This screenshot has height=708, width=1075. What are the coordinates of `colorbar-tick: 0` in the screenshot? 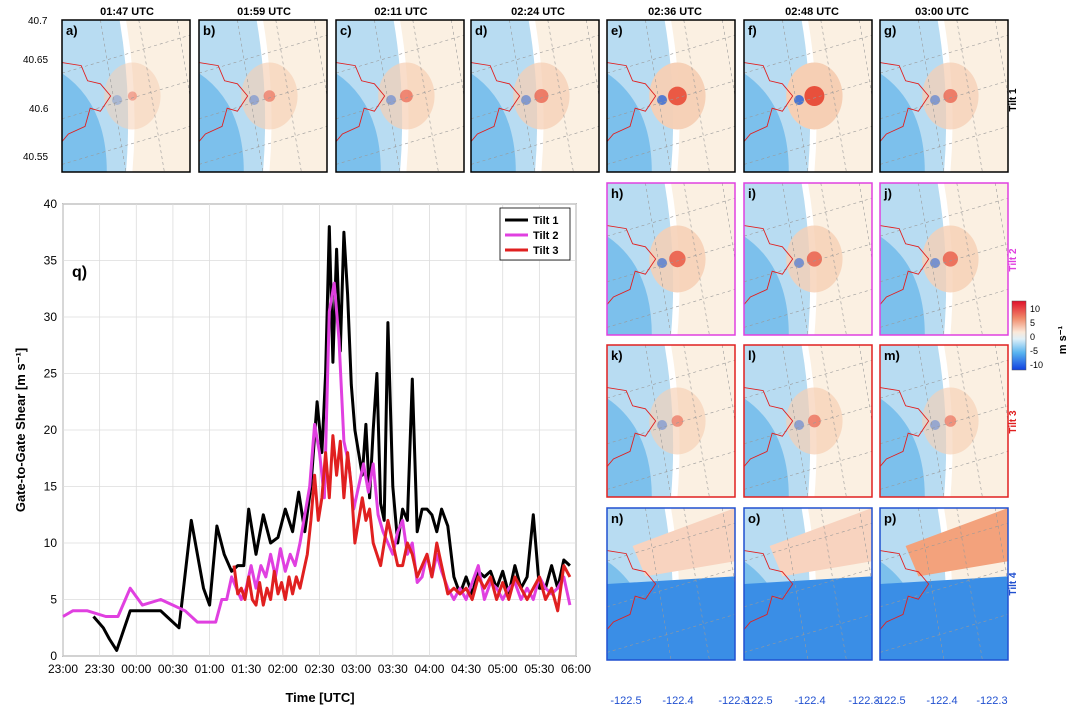 It's located at (1032, 337).